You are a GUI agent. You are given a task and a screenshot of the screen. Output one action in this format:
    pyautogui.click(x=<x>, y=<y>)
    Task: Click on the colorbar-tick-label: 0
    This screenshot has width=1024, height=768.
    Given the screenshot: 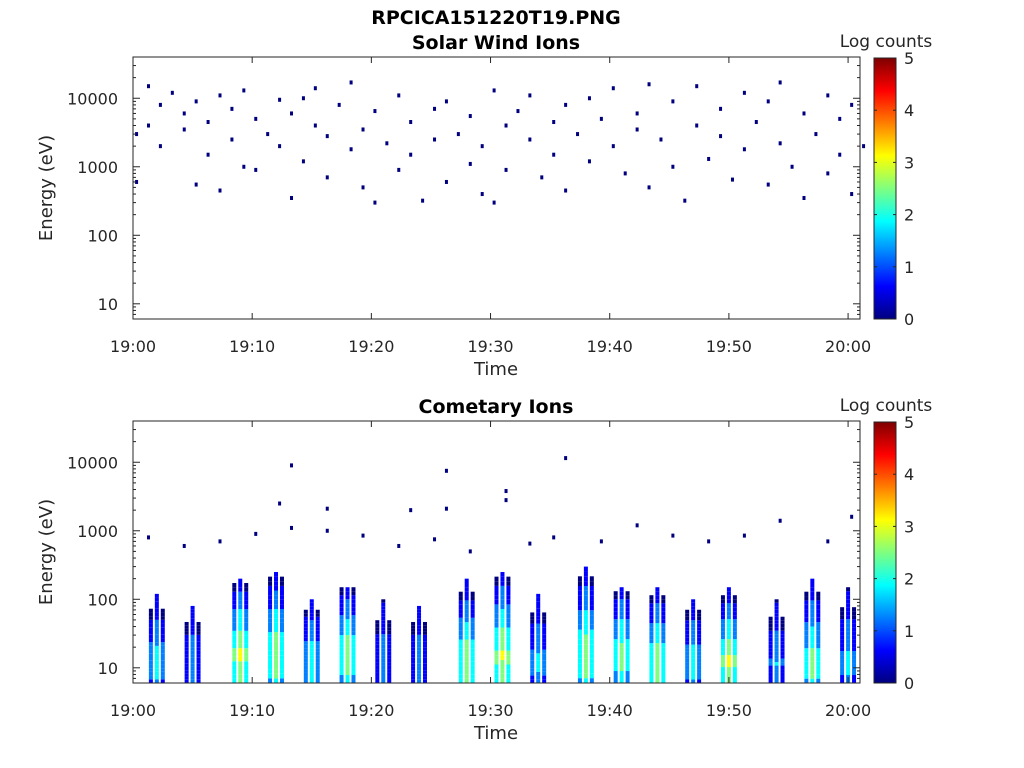 What is the action you would take?
    pyautogui.click(x=909, y=319)
    